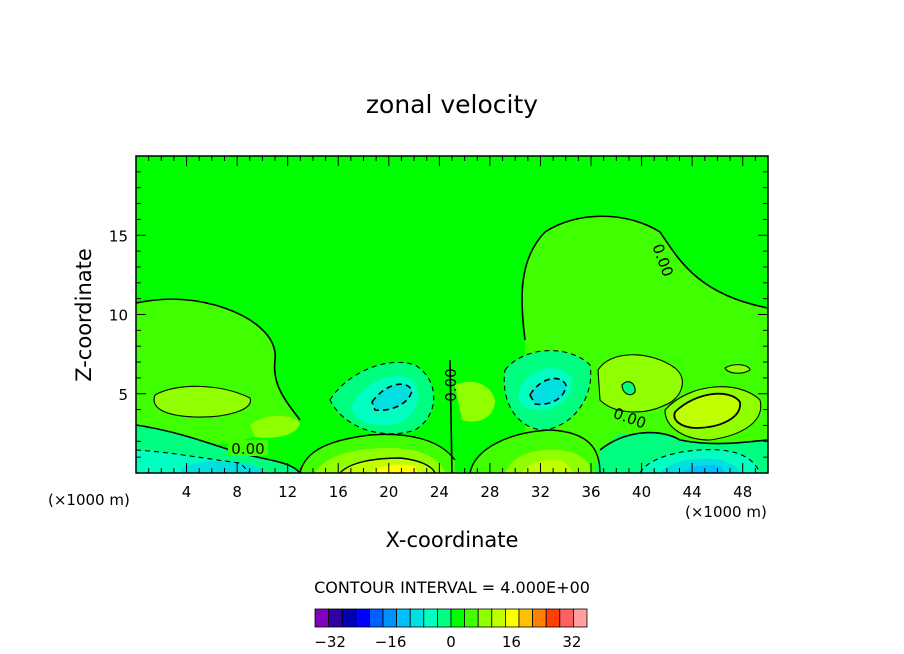 The height and width of the screenshot is (654, 904). Describe the element at coordinates (511, 642) in the screenshot. I see `colorbar-tick-label: 16` at that location.